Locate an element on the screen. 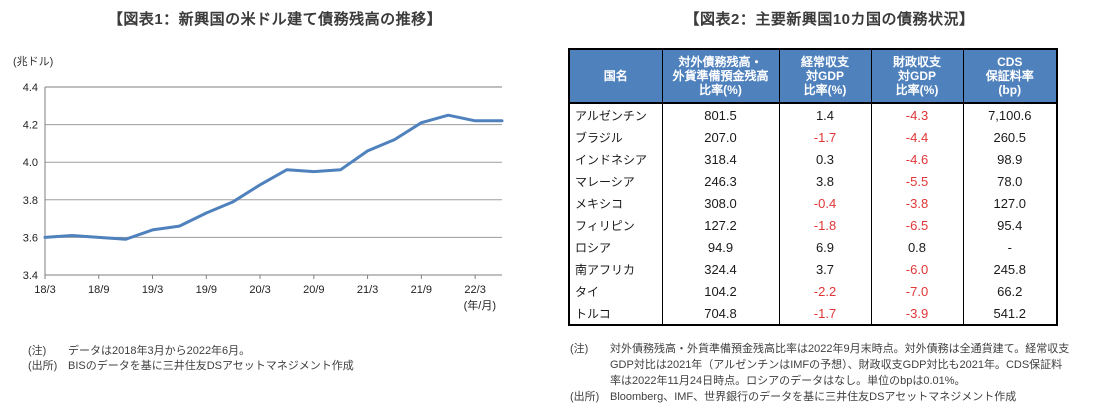 The width and height of the screenshot is (1099, 412). value-cell: 246.3 is located at coordinates (720, 181).